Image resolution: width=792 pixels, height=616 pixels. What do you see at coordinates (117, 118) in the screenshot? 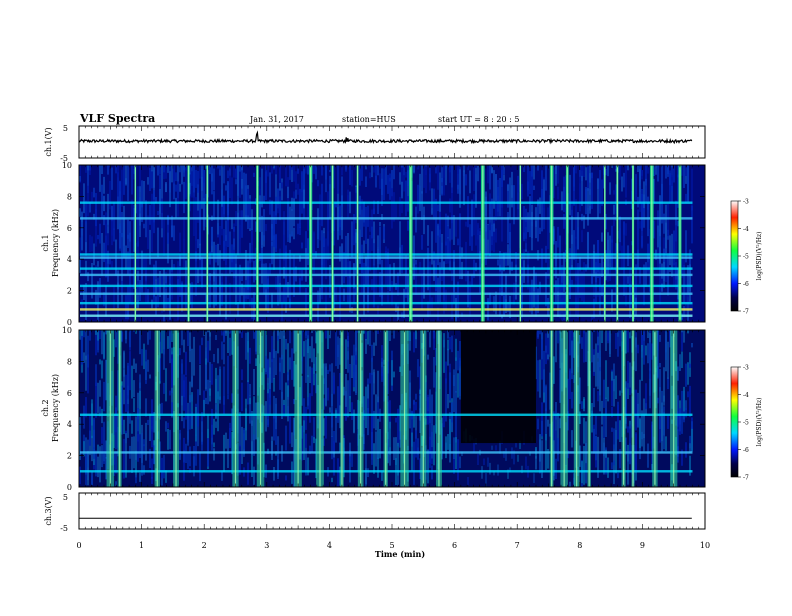
I see `figure-title: VLF Spectra` at bounding box center [117, 118].